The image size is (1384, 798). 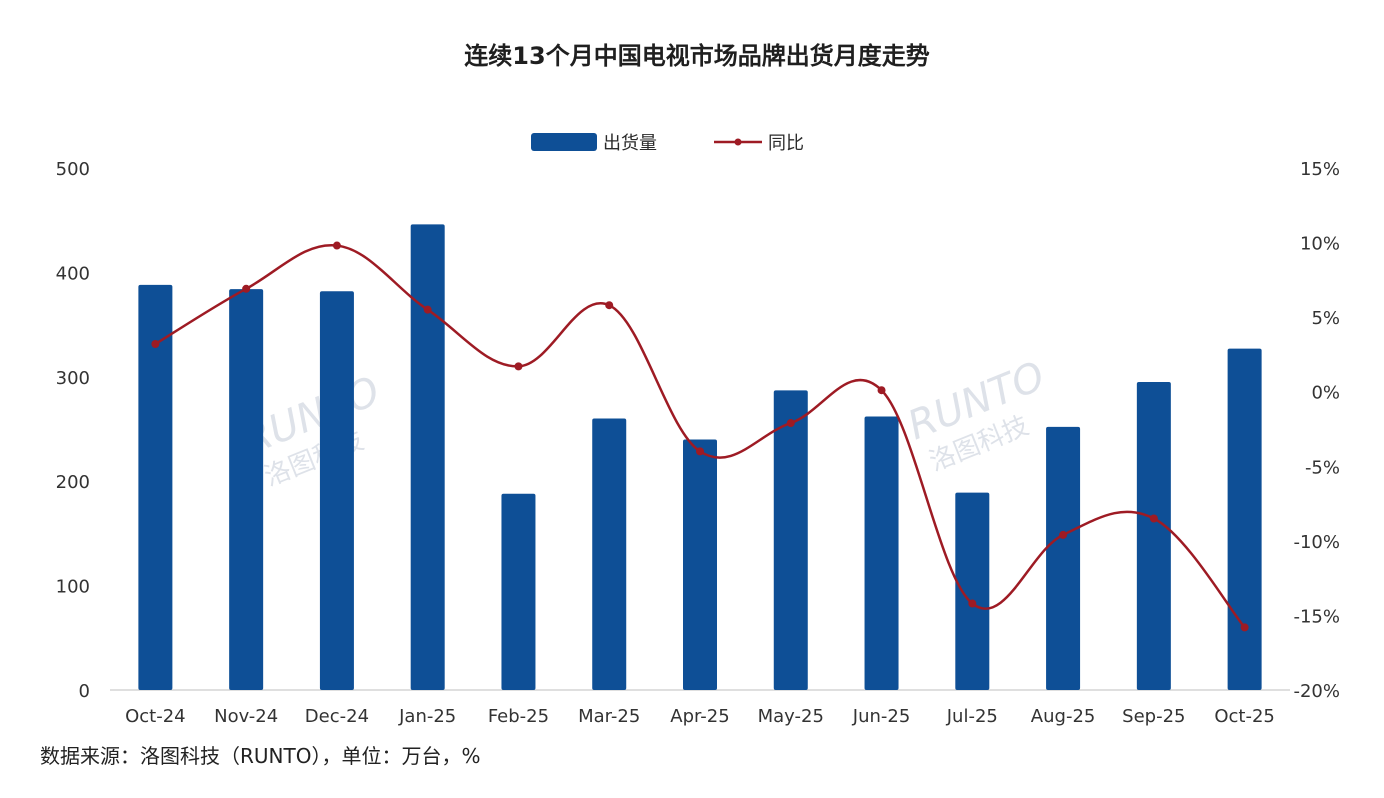 What do you see at coordinates (155, 716) in the screenshot?
I see `x-tick-label: Oct-24` at bounding box center [155, 716].